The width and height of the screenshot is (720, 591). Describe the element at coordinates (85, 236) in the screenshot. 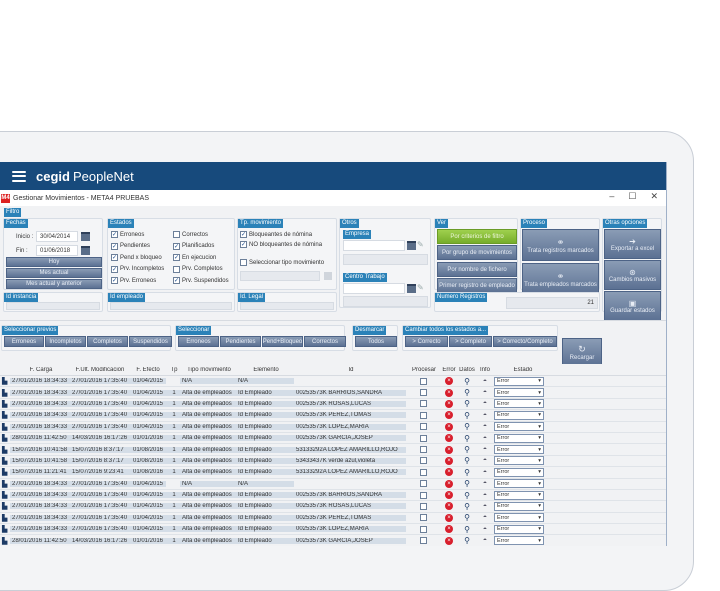

I see `calendar-icon` at that location.